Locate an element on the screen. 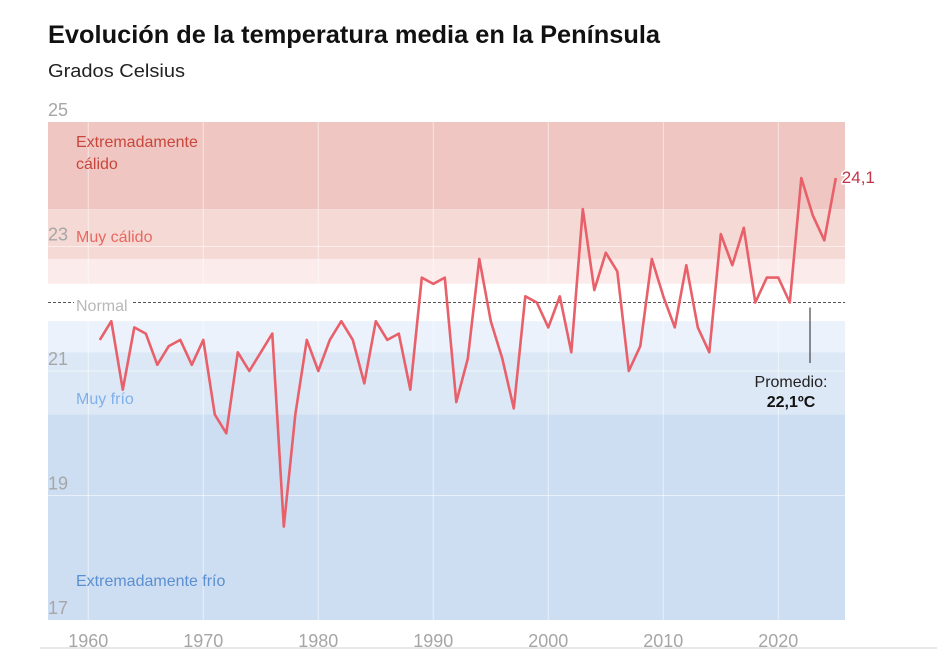 Image resolution: width=937 pixels, height=653 pixels. data-point-2012 is located at coordinates (686, 265).